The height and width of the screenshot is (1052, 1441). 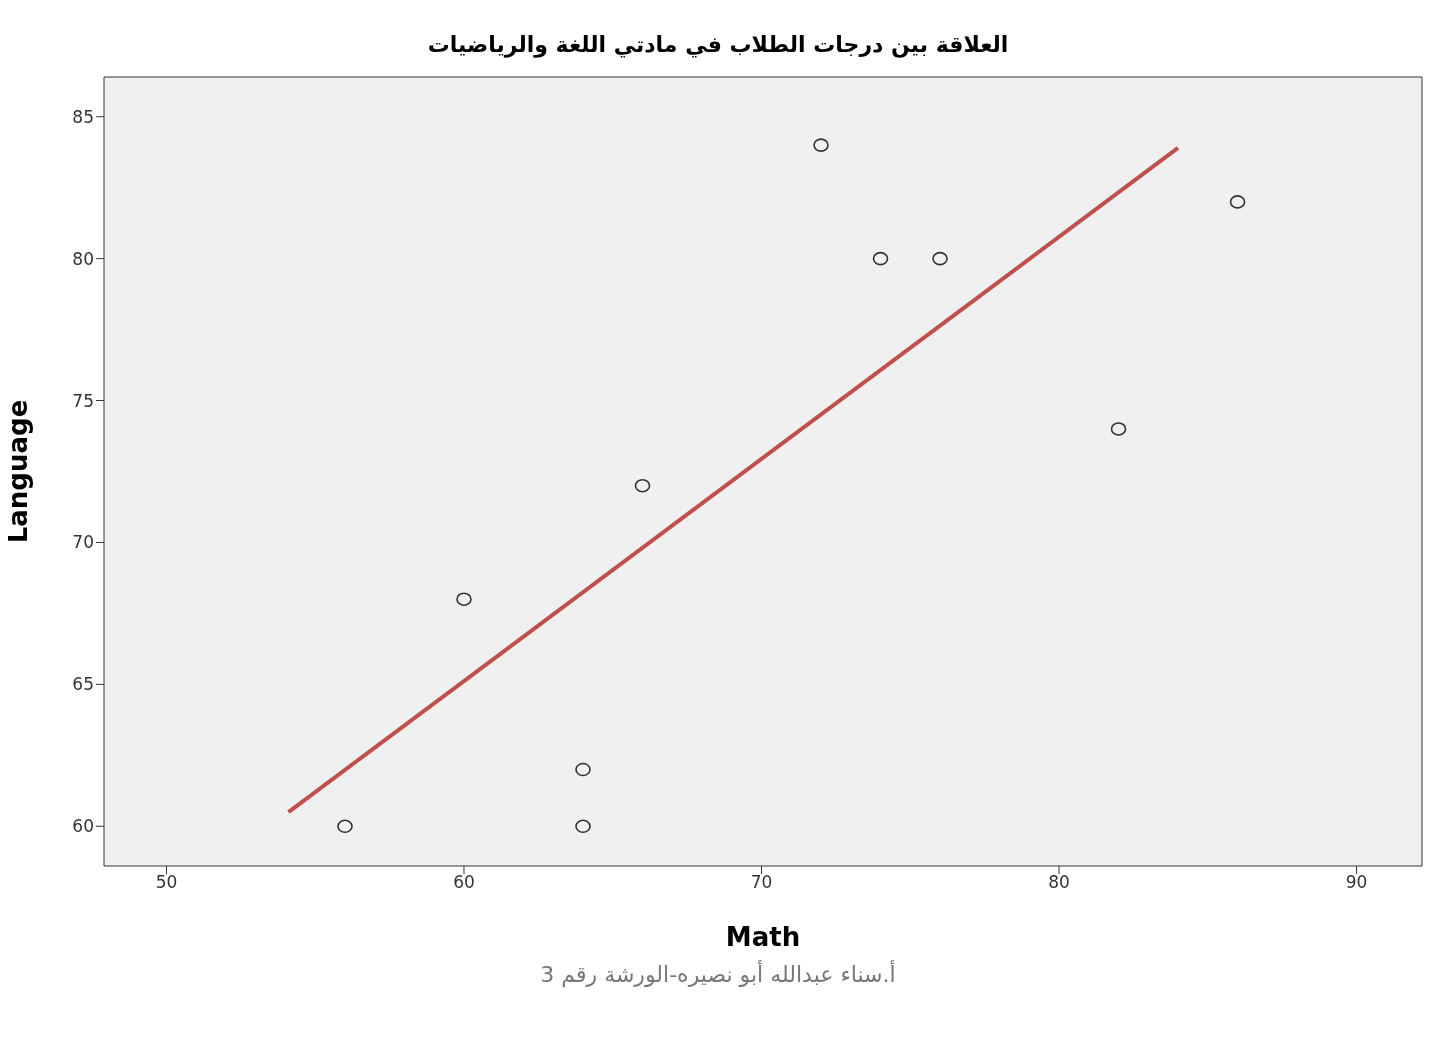 I want to click on y-tick-label: 85, so click(x=83, y=116).